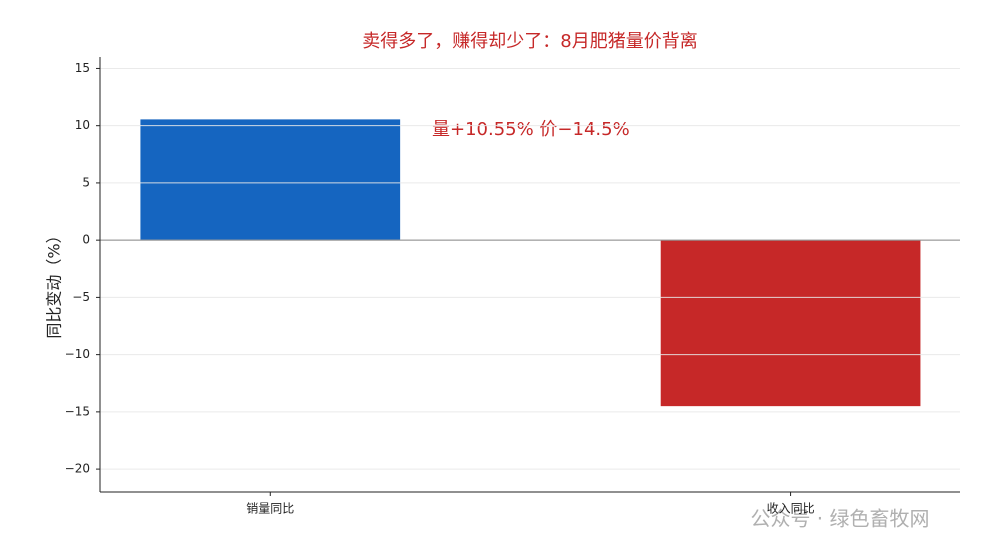  Describe the element at coordinates (54, 282) in the screenshot. I see `y-axis-label: 同比变动（%）` at that location.